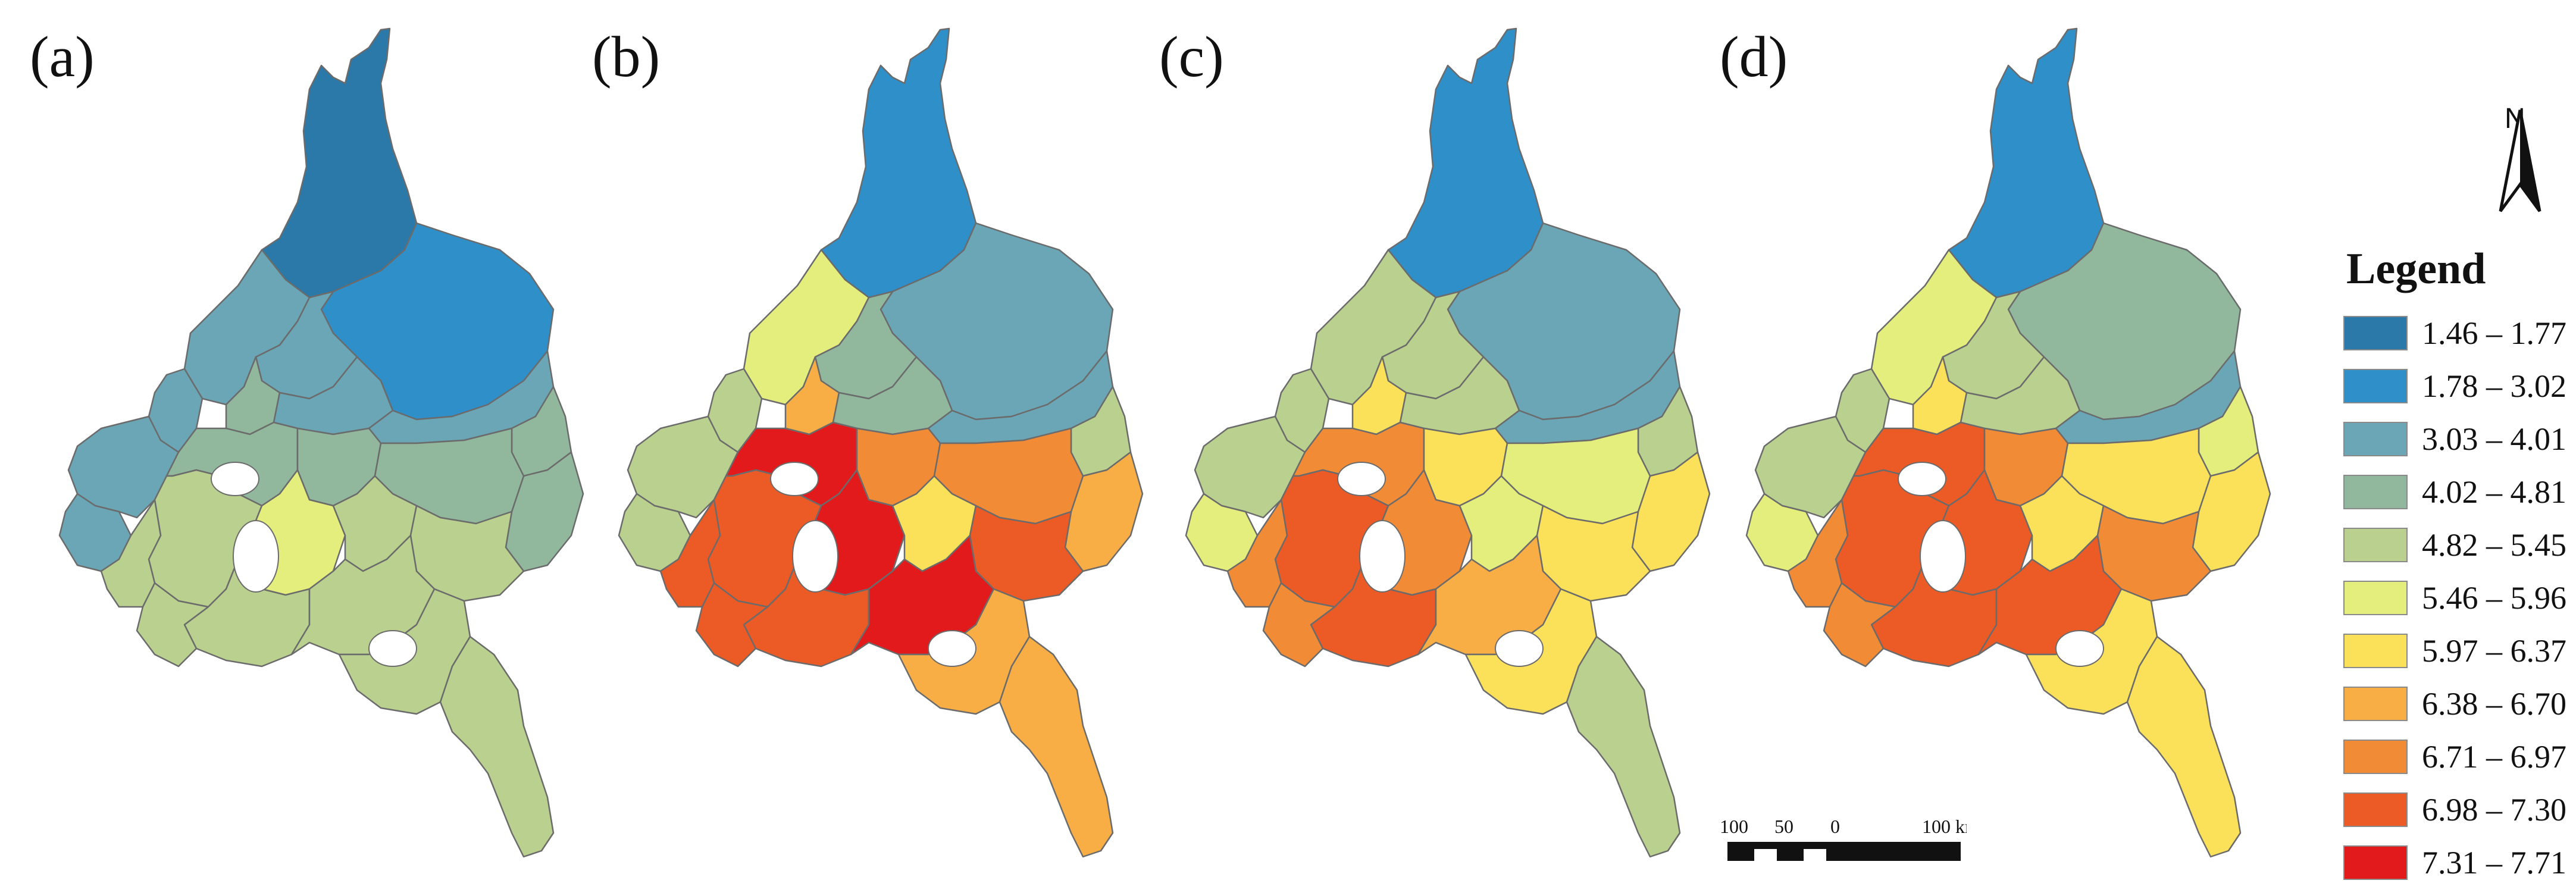  I want to click on legend-range-label: 3.03 – 4.01, so click(2494, 439).